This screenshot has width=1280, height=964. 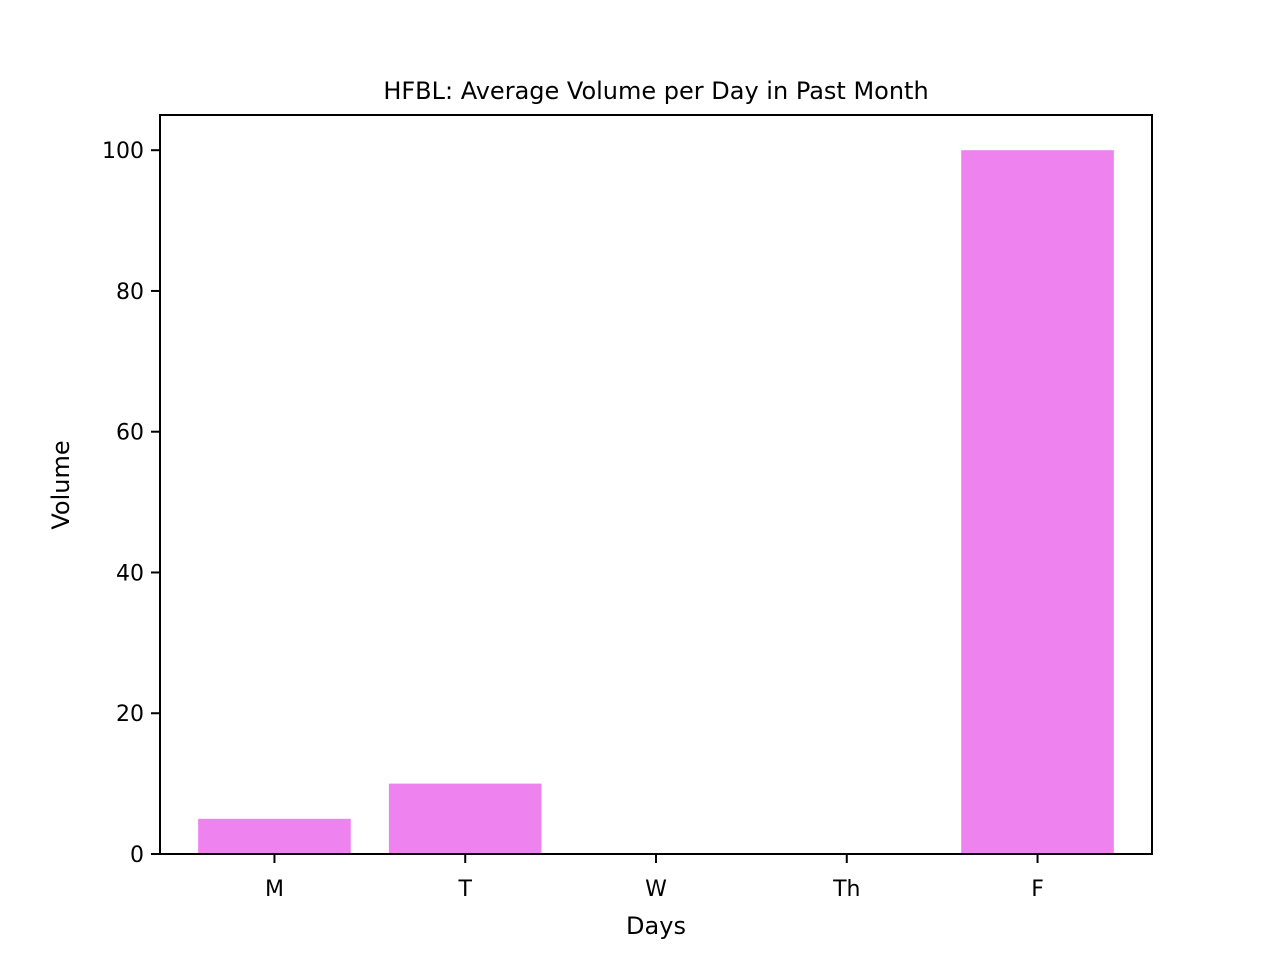 I want to click on y-tick-label: 20, so click(x=130, y=714).